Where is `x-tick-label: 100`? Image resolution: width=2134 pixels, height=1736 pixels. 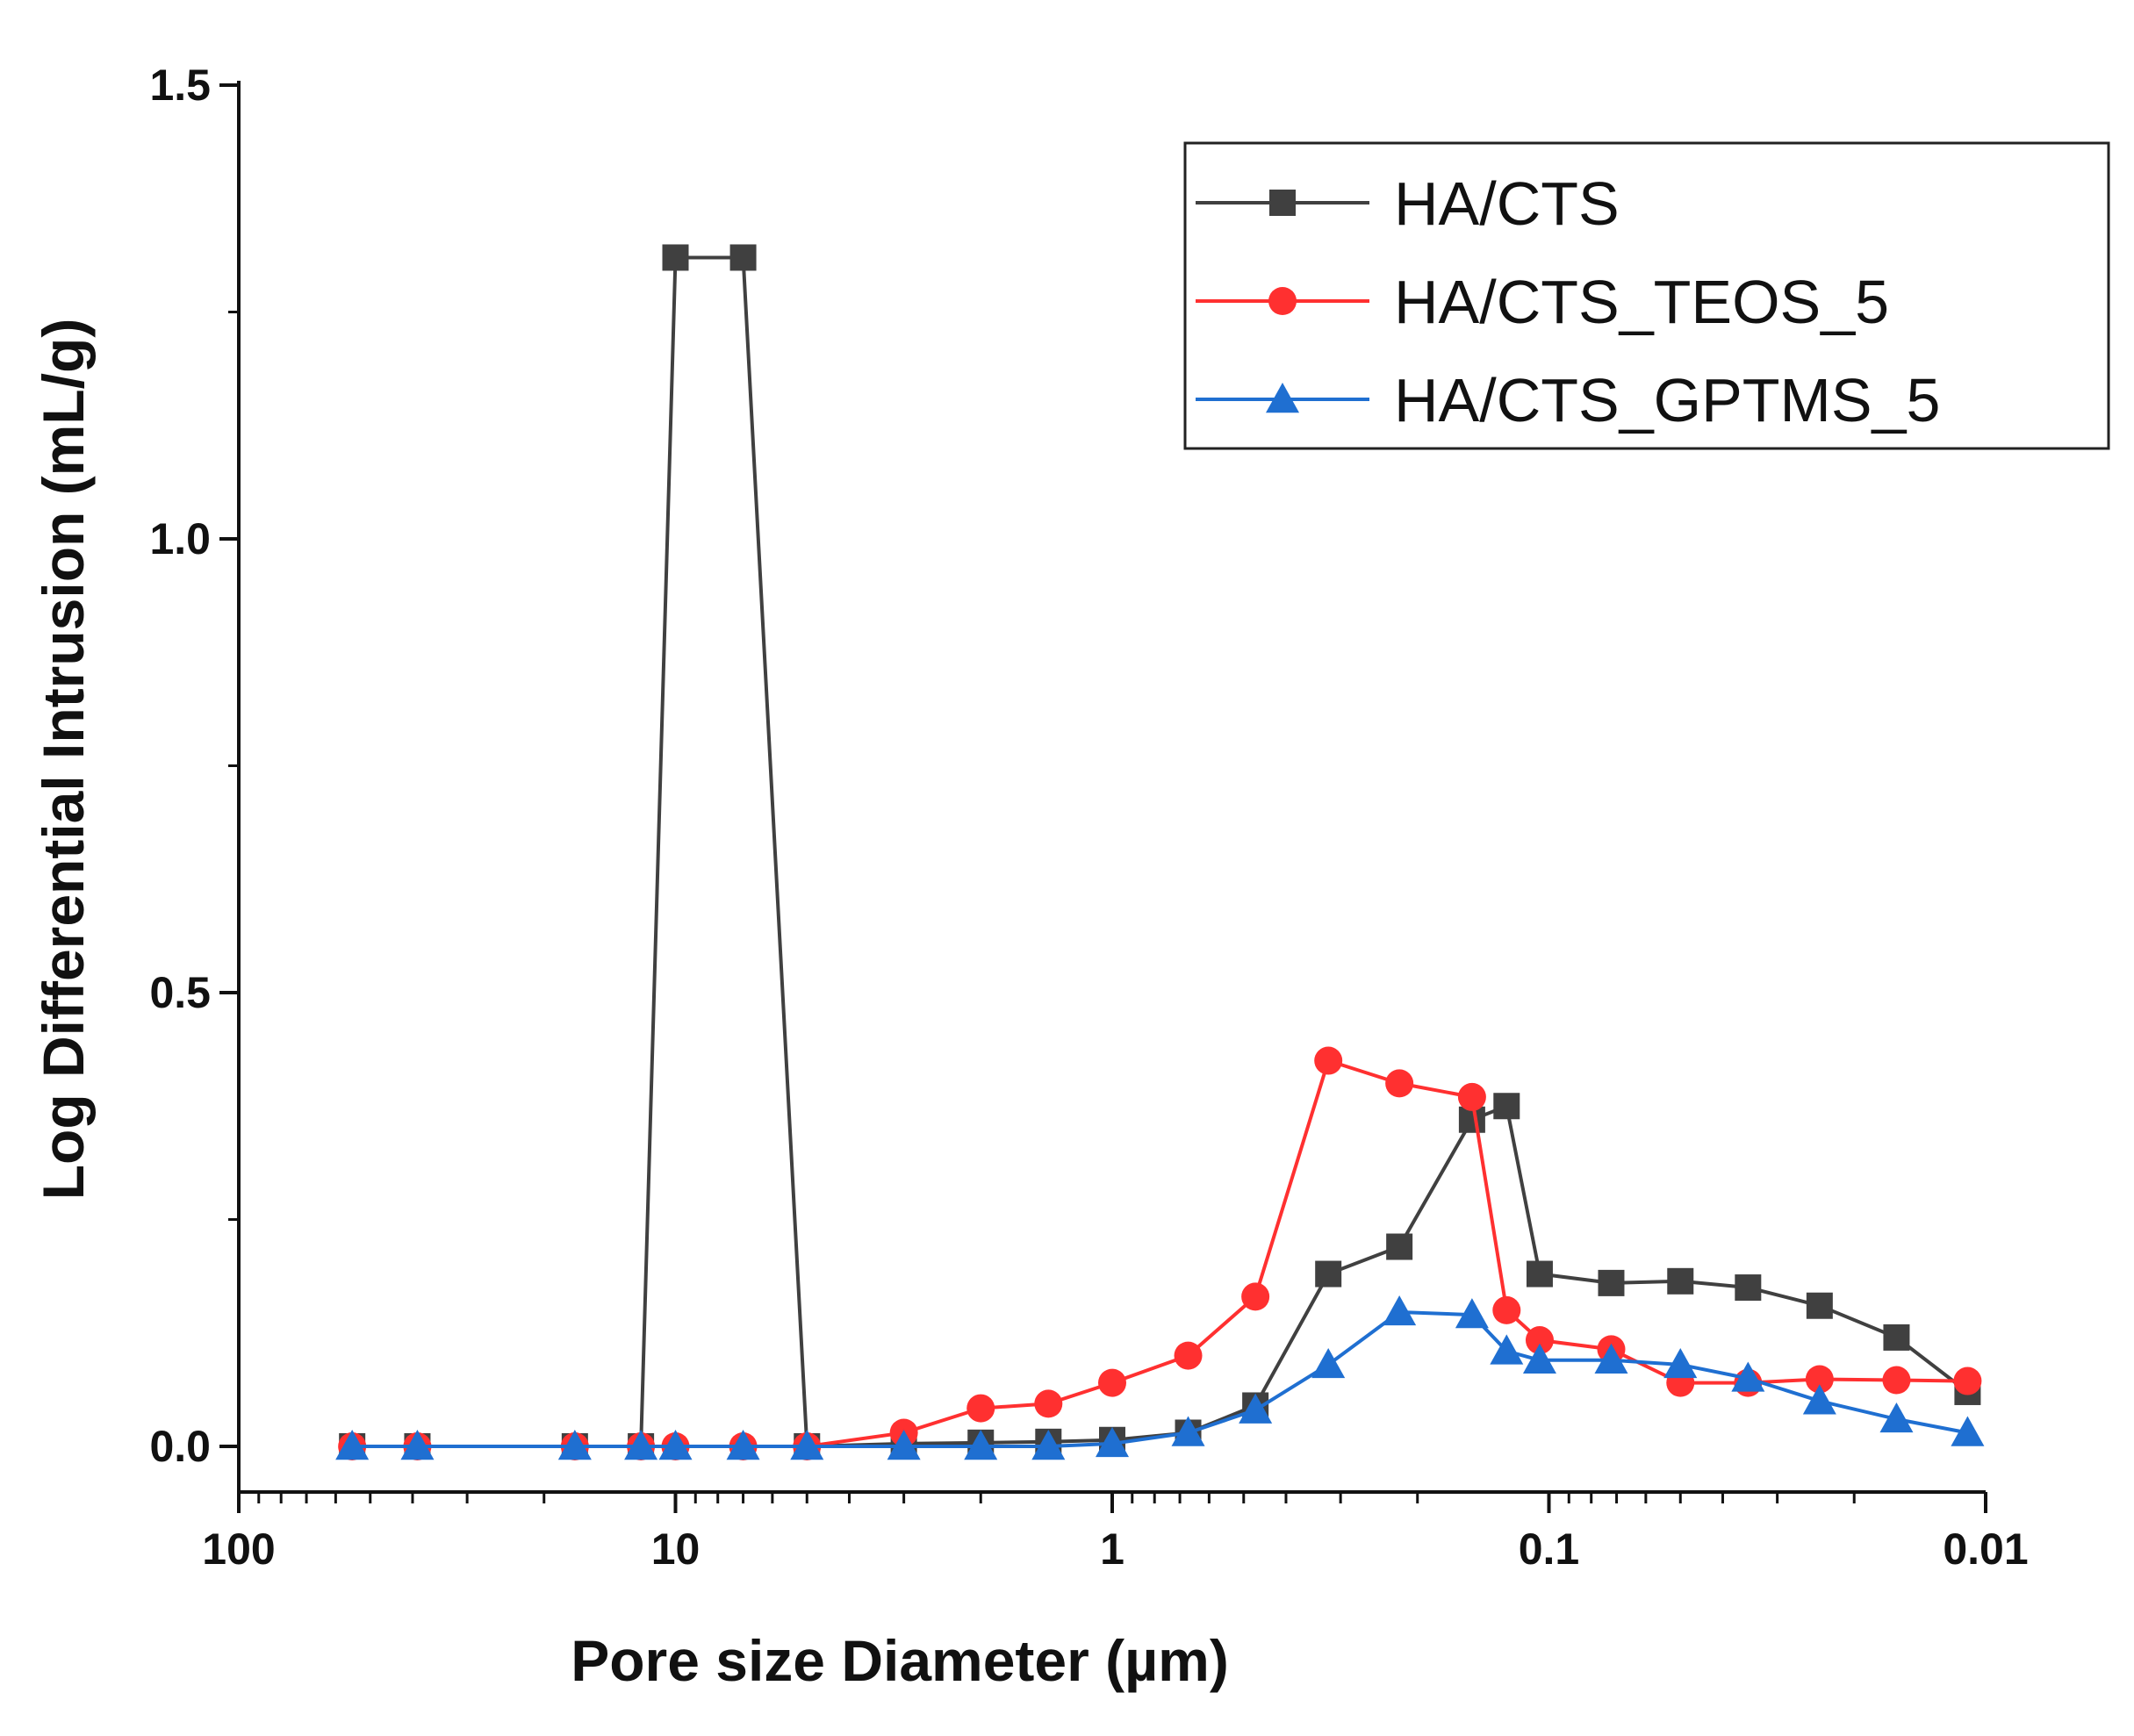 x-tick-label: 100 is located at coordinates (238, 1549).